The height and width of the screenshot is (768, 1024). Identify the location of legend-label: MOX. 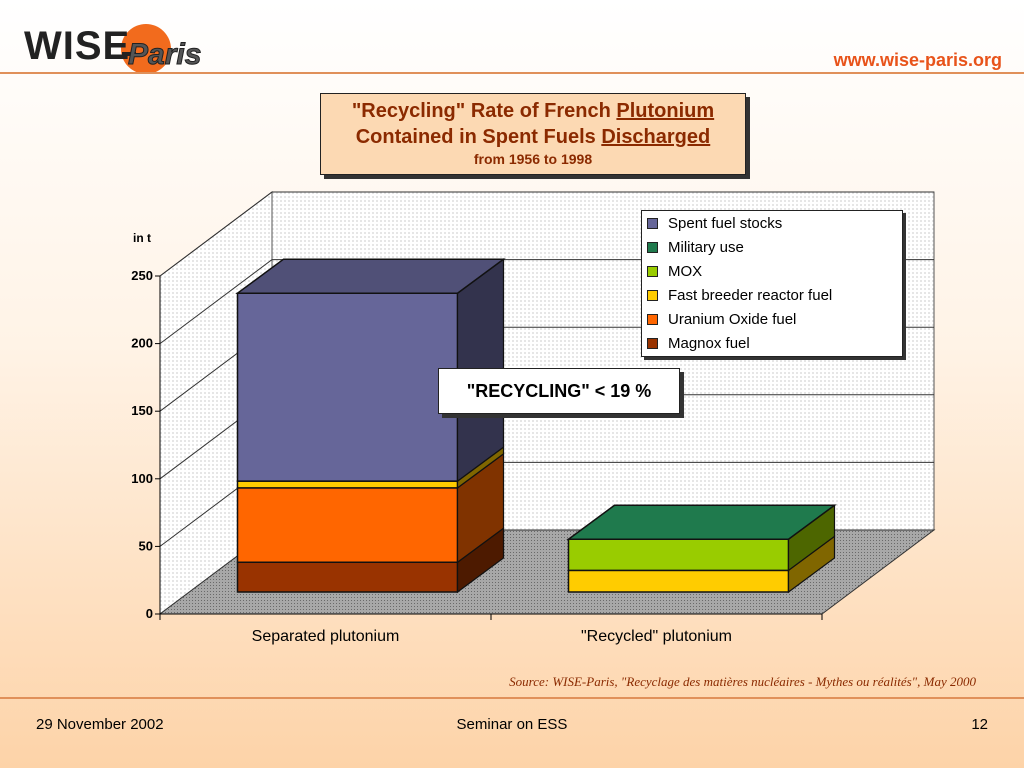
(685, 271).